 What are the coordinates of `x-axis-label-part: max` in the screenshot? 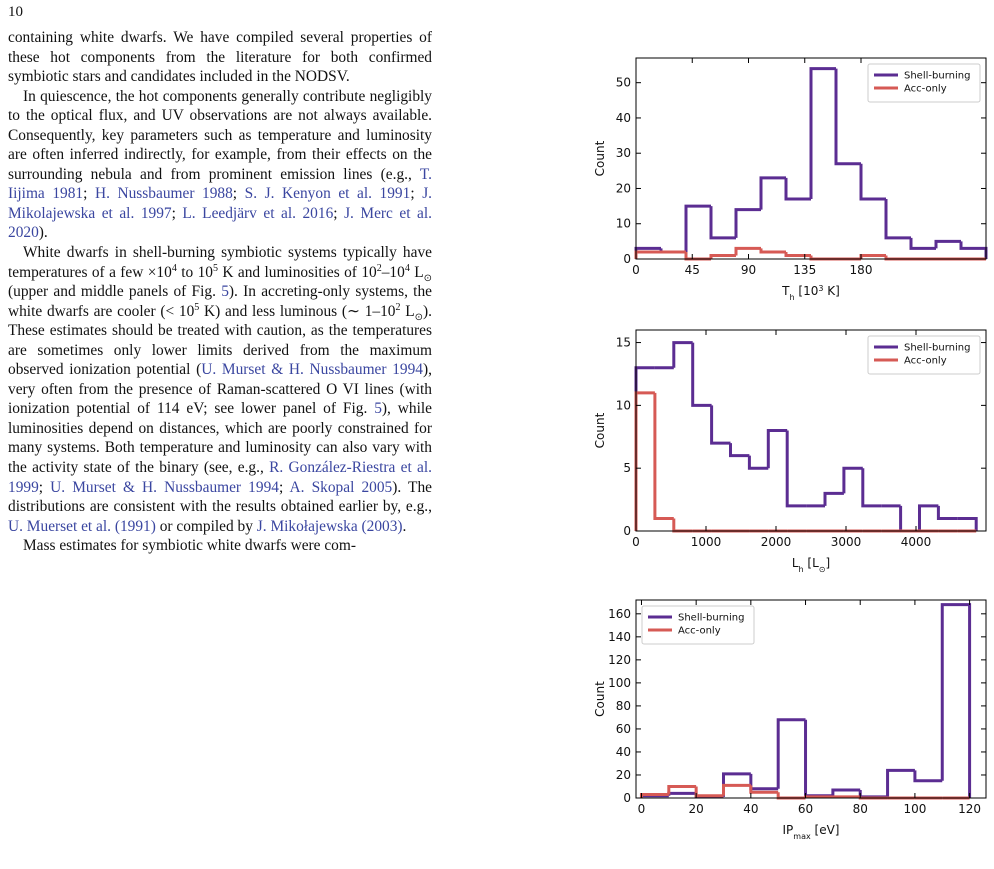 It's located at (802, 836).